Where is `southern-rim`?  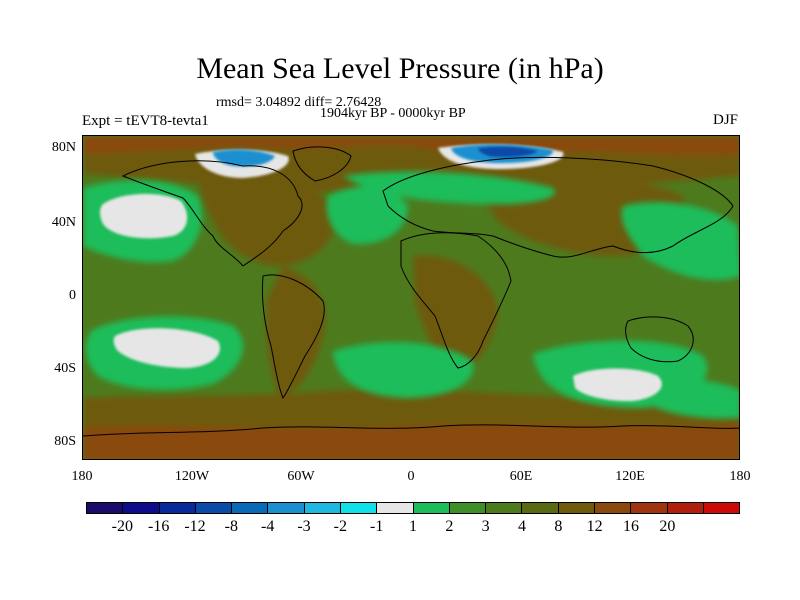
southern-rim is located at coordinates (411, 441).